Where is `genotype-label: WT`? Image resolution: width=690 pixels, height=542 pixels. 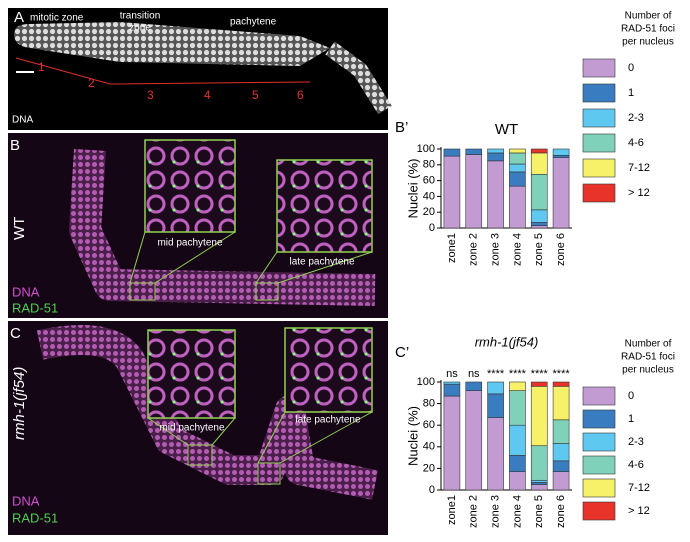
genotype-label: WT is located at coordinates (19, 228).